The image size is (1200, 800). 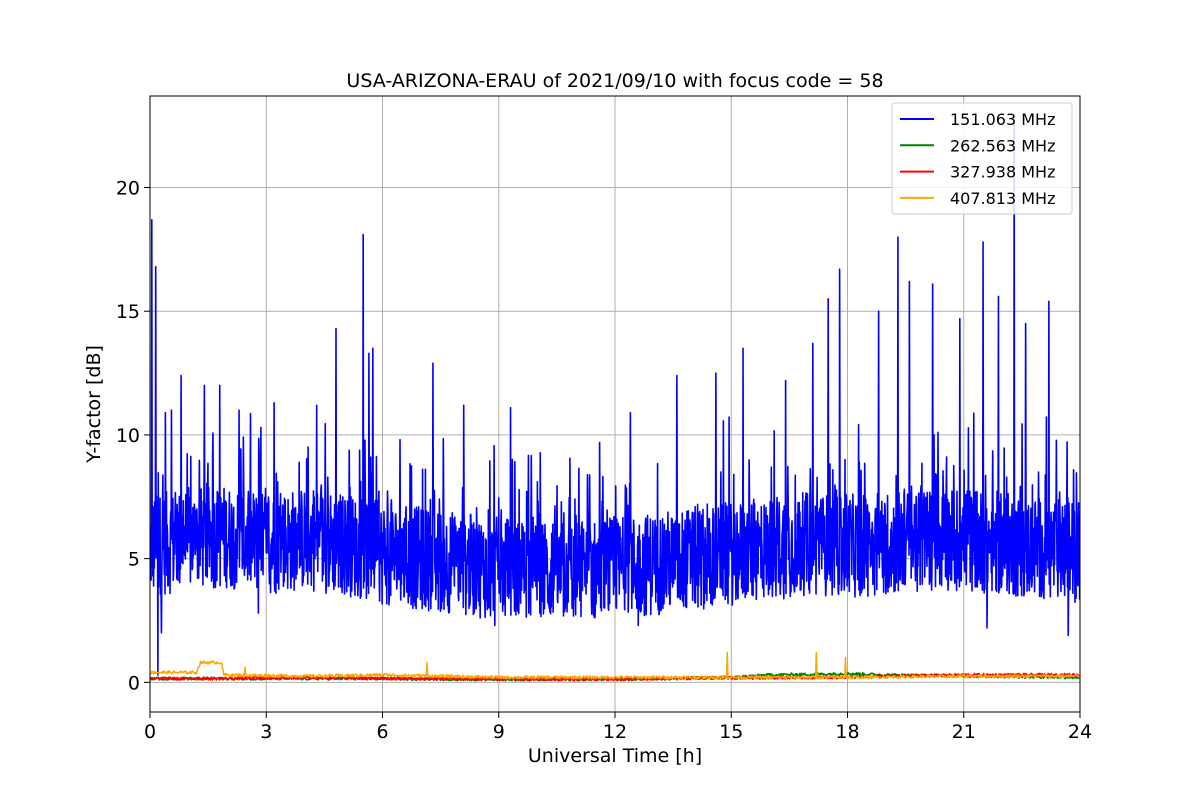 I want to click on y-tick-label: 20, so click(x=128, y=189).